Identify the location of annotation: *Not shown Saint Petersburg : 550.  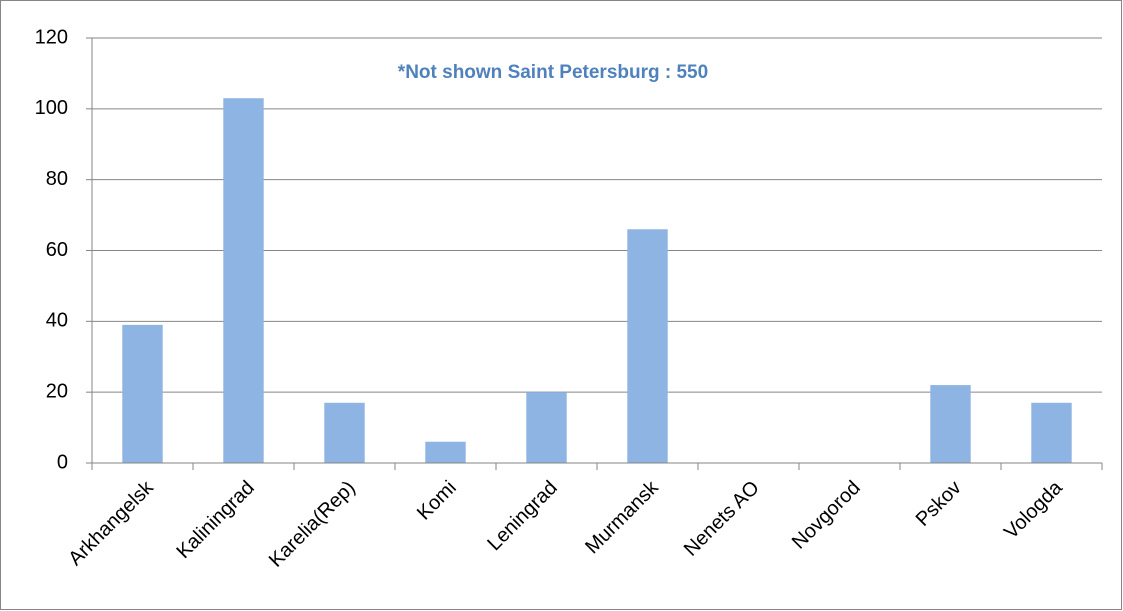
(553, 72).